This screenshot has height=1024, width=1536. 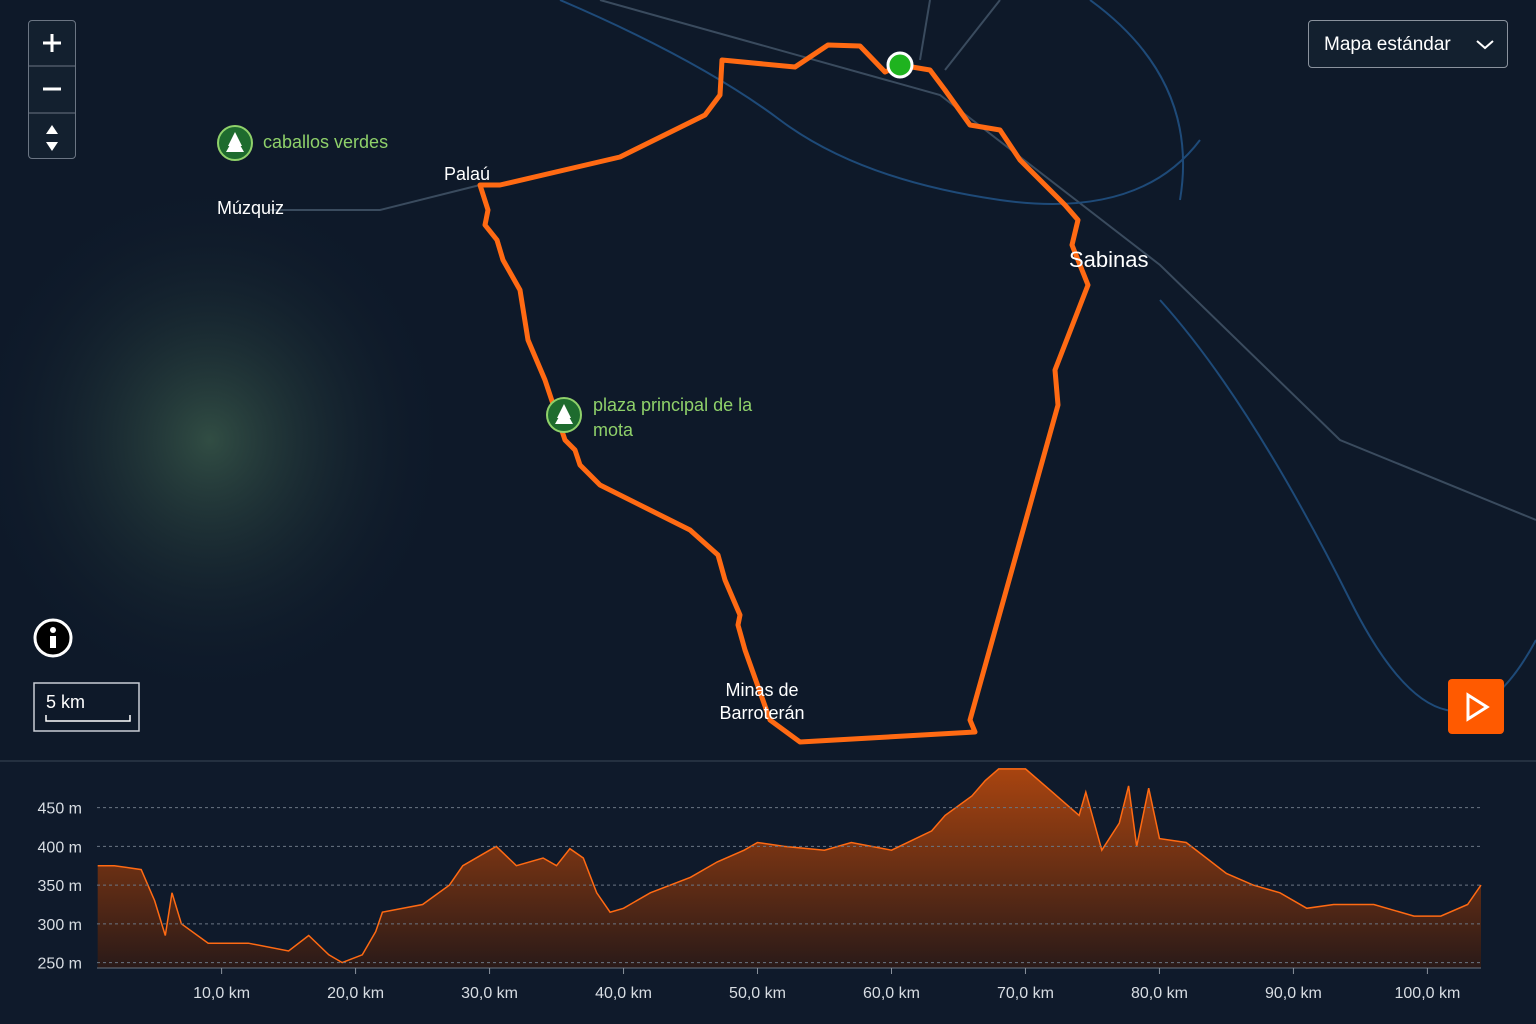 What do you see at coordinates (60, 809) in the screenshot?
I see `y-tick-label: 450 m` at bounding box center [60, 809].